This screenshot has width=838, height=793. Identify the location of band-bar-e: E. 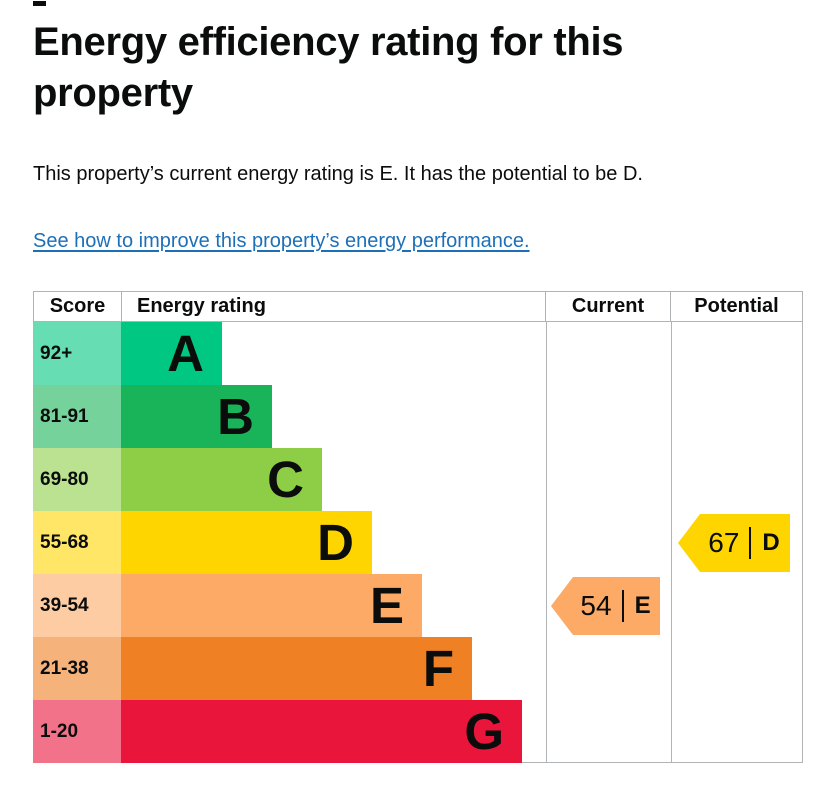
(271, 605).